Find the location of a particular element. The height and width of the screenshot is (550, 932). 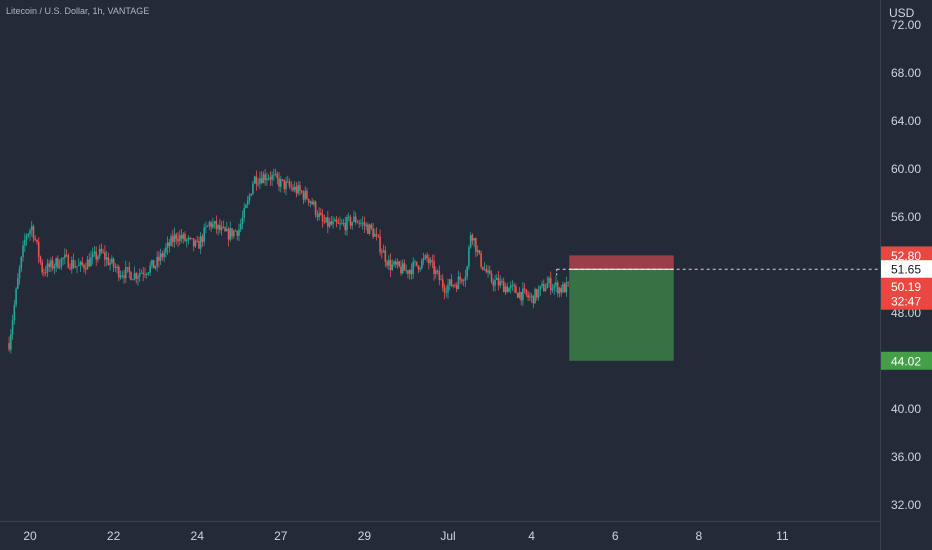

time-axis: 20 22 24 27 29 Jul 4 6 8 11 is located at coordinates (406, 536).